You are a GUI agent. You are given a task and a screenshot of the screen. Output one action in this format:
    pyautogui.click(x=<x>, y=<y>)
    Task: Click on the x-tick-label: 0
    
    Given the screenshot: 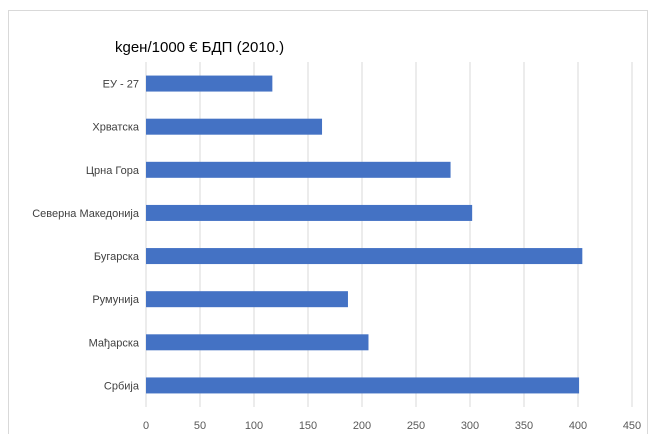 What is the action you would take?
    pyautogui.click(x=146, y=426)
    